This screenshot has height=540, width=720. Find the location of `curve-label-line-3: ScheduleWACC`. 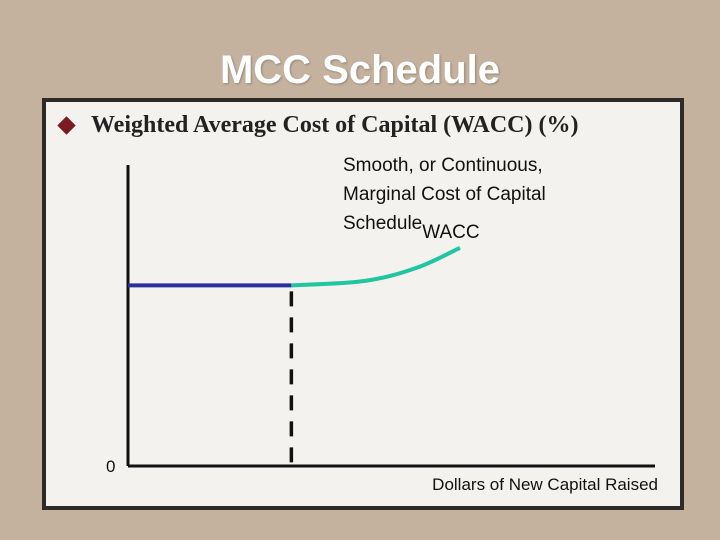

curve-label-line-3: ScheduleWACC is located at coordinates (411, 228).